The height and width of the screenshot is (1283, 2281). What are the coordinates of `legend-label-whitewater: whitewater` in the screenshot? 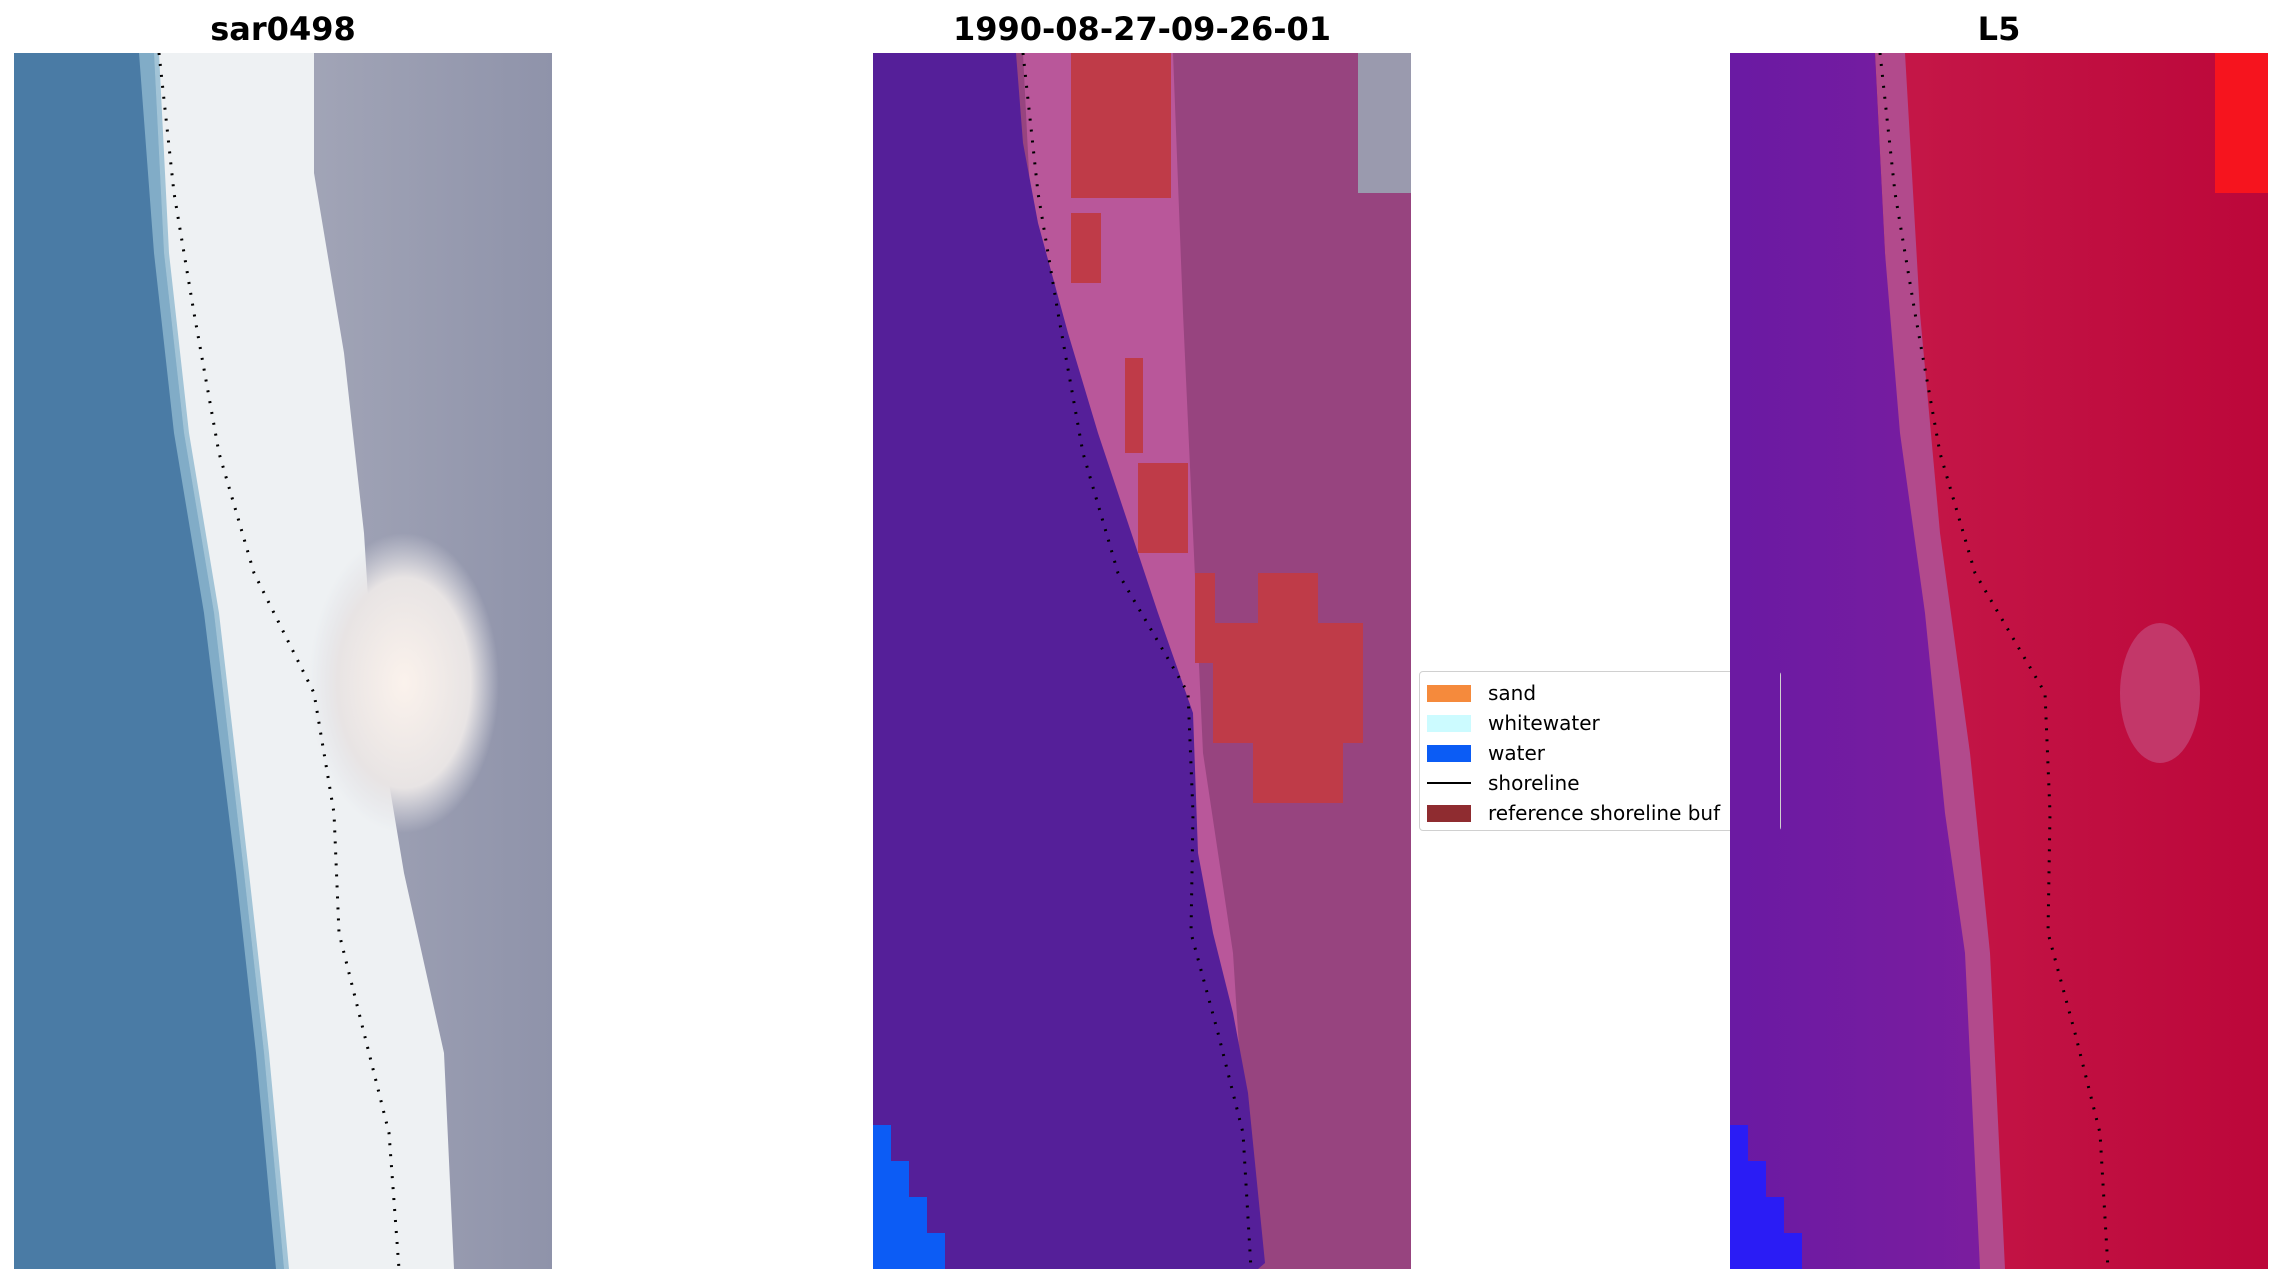 It's located at (1544, 723).